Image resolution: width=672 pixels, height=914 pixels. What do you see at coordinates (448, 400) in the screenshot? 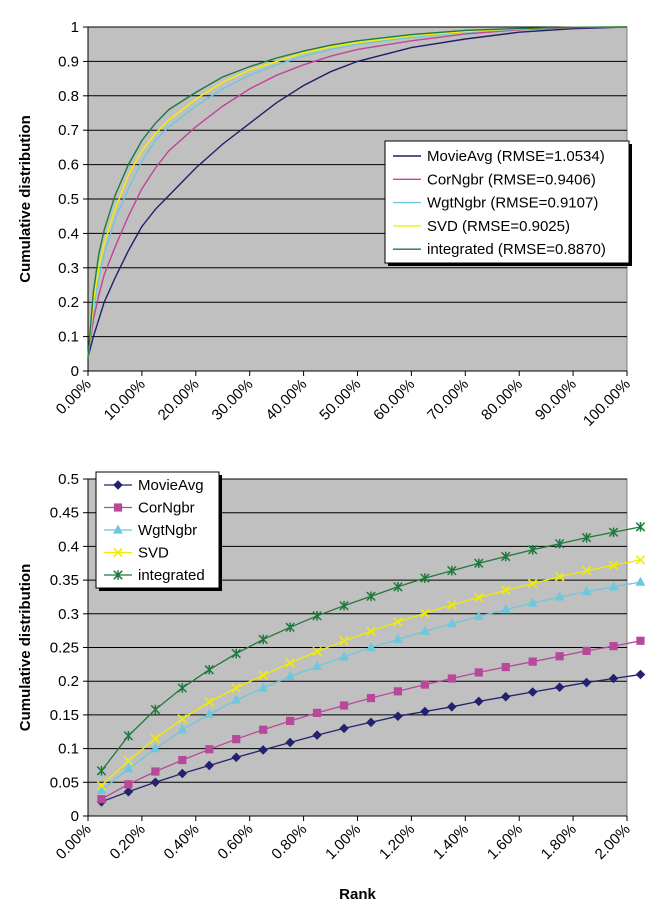
I see `x-tick-label: 70.00%` at bounding box center [448, 400].